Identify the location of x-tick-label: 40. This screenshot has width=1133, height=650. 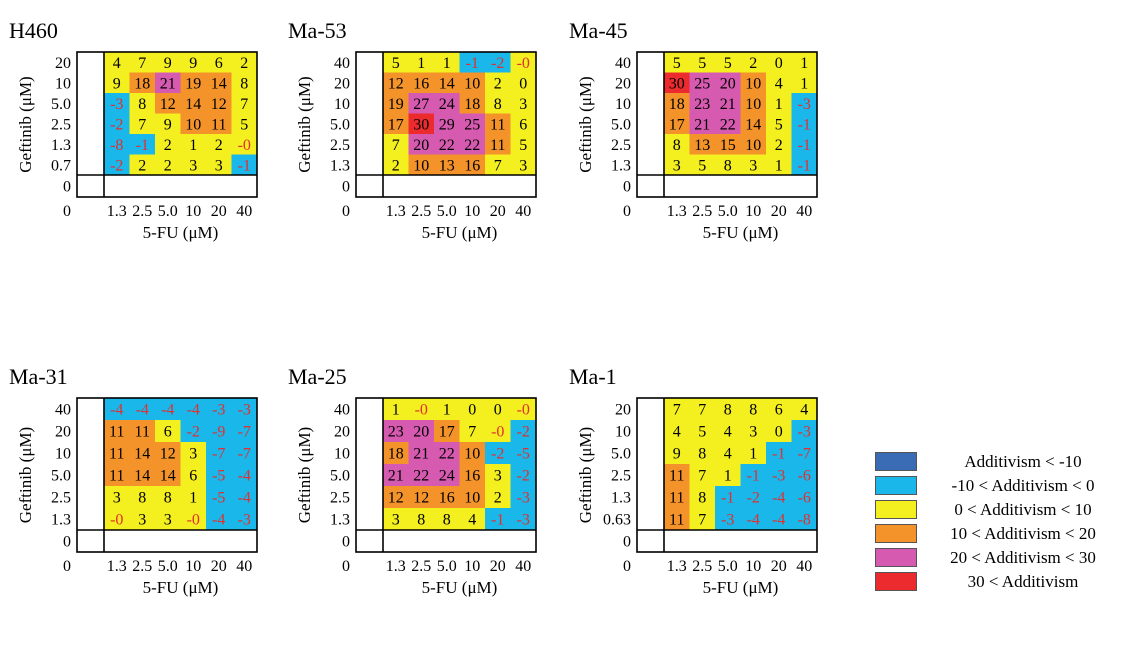
(523, 566).